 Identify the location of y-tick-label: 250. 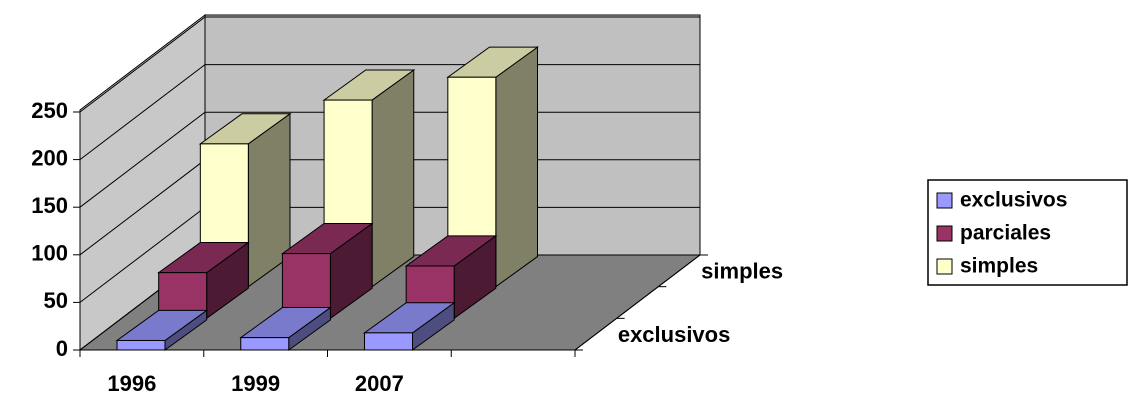
(49, 110).